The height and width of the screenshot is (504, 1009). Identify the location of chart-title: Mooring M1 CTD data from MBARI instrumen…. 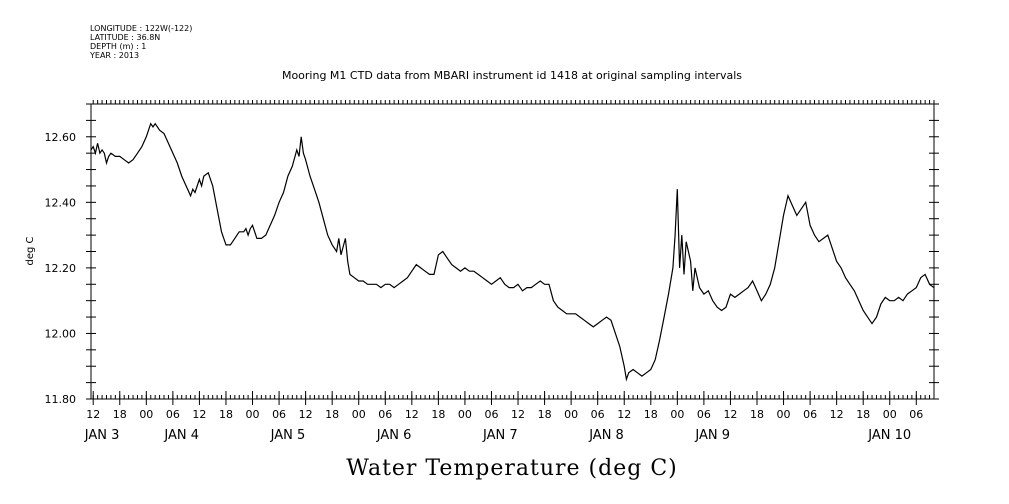
(512, 75).